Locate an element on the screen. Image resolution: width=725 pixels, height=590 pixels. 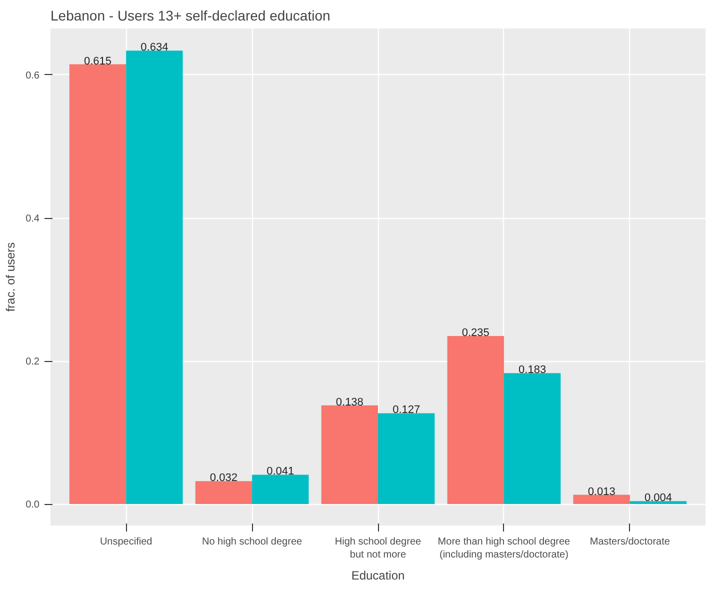
data-label: 0.615 is located at coordinates (98, 61).